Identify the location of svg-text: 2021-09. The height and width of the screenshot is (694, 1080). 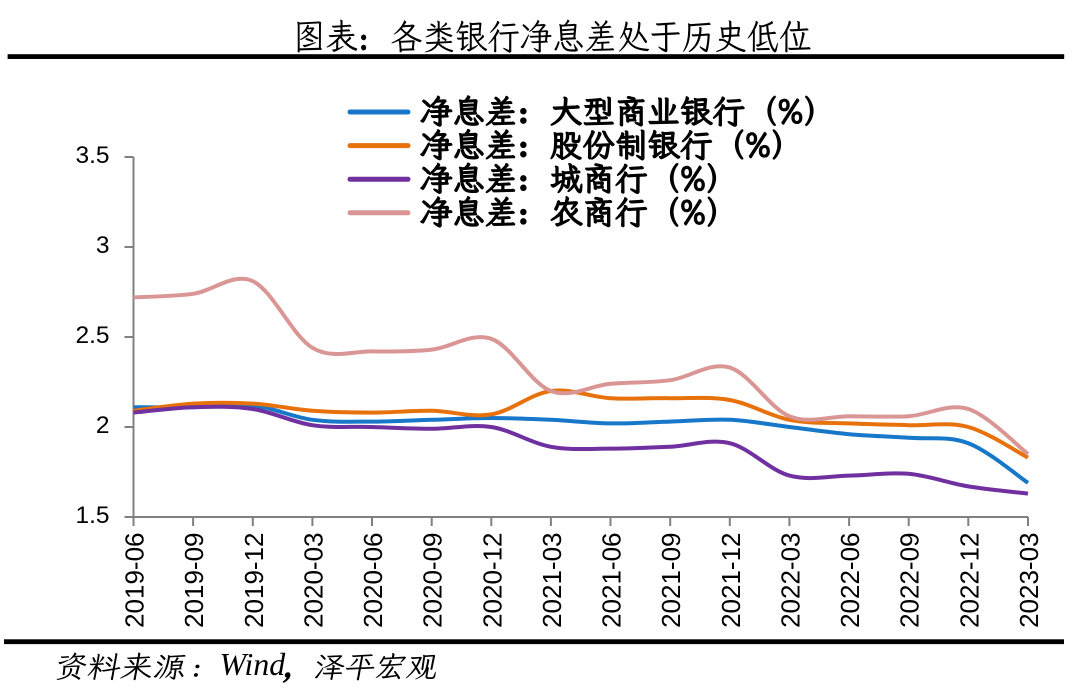
(671, 580).